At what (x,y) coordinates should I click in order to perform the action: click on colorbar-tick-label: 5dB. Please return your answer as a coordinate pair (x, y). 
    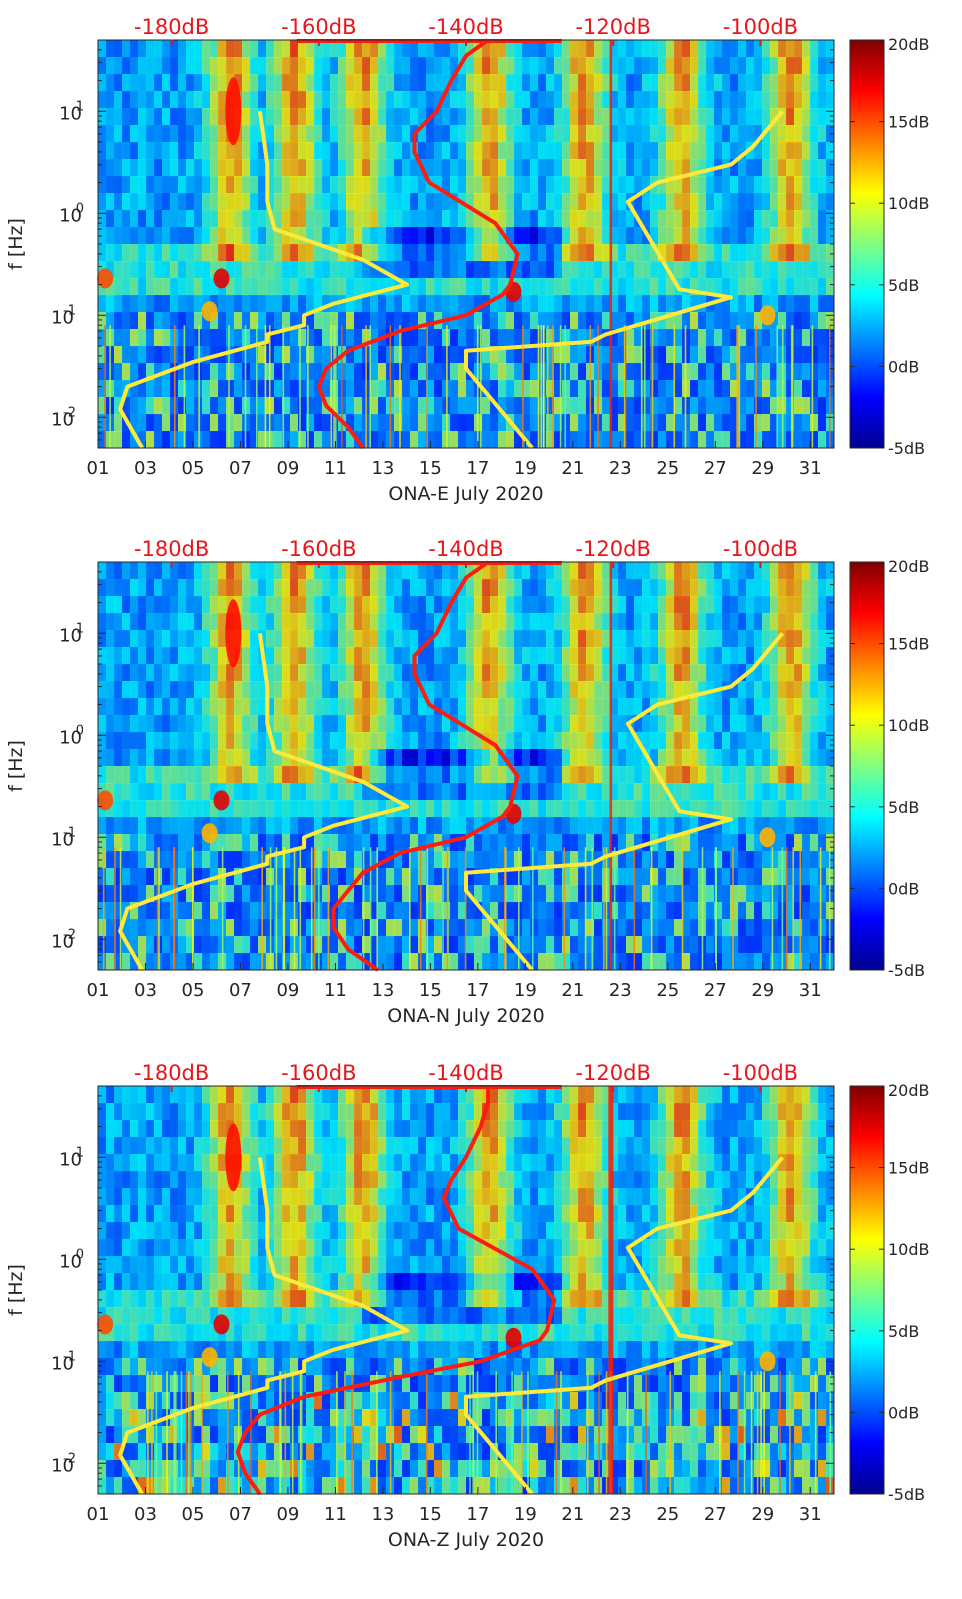
    Looking at the image, I should click on (903, 1331).